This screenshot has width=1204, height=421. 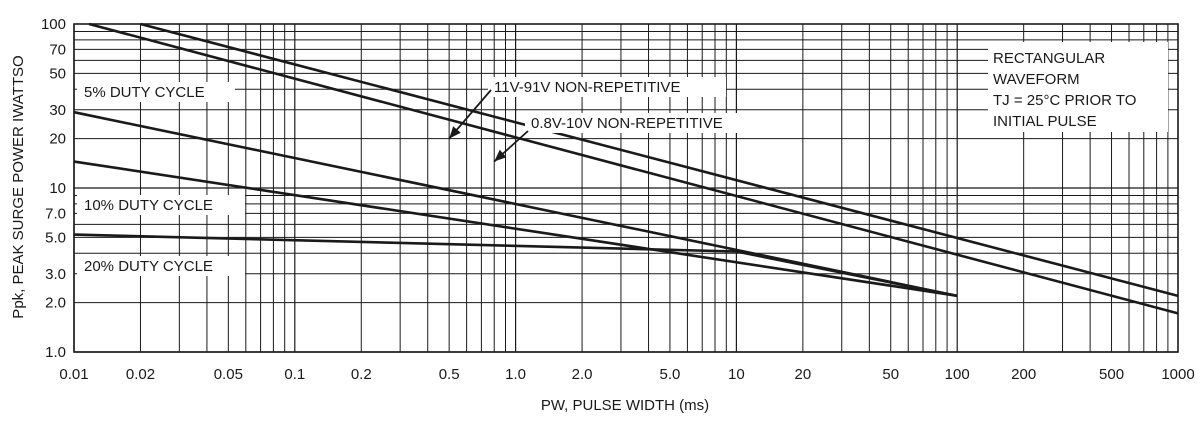 I want to click on x-tick-label: 20, so click(x=803, y=374).